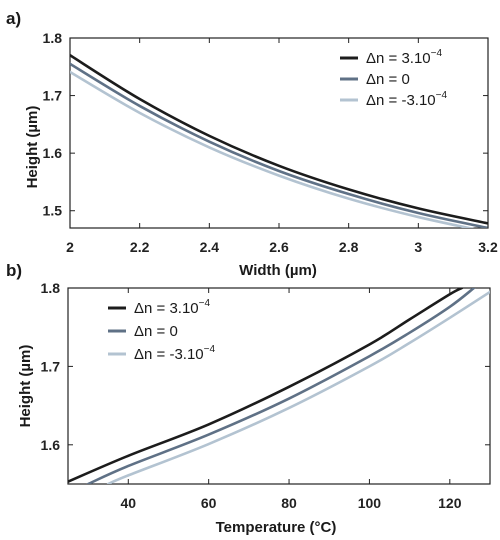 This screenshot has width=500, height=540. I want to click on panel-a-legend: Δn = 3.10−4 Δn = 0 Δn = -3.10−4, so click(393, 78).